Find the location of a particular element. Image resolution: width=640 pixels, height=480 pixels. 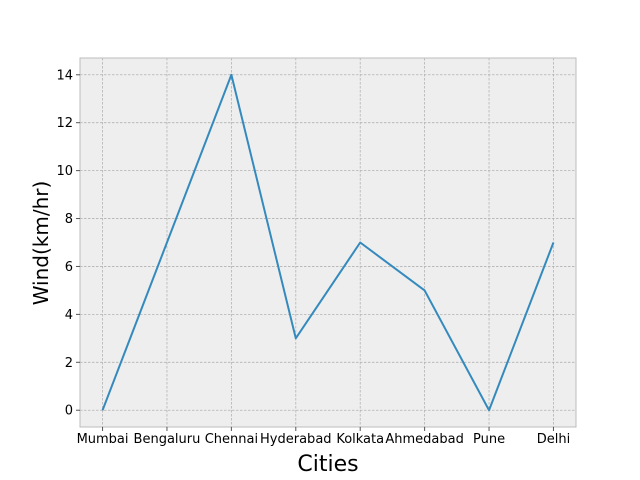

x-tick-label: Bengaluru is located at coordinates (167, 439).